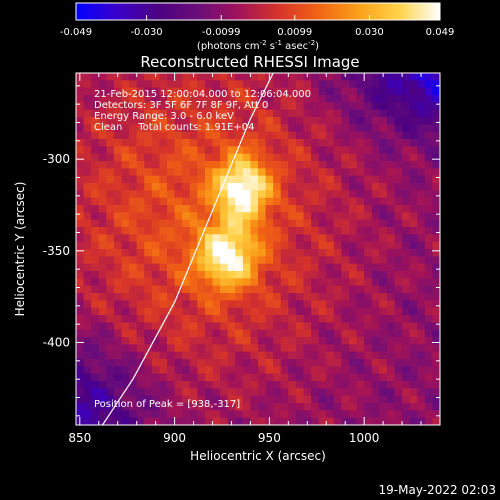  What do you see at coordinates (56, 159) in the screenshot?
I see `y-tick-label: -300` at bounding box center [56, 159].